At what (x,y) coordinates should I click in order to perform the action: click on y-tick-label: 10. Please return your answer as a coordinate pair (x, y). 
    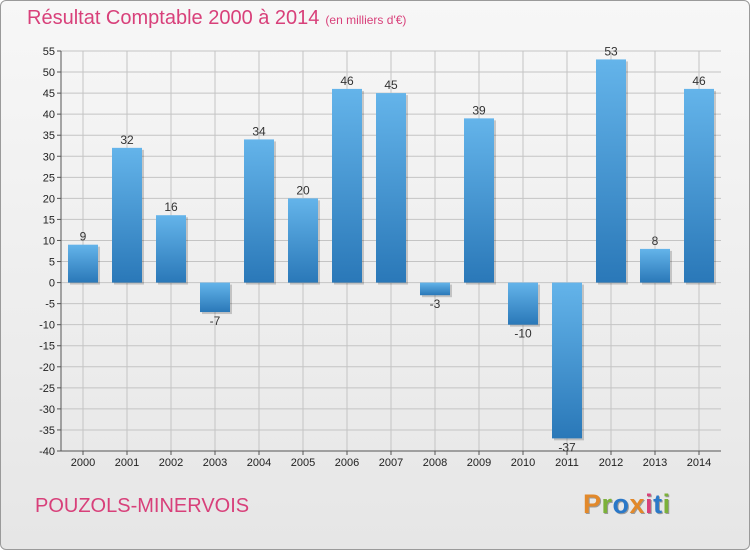
    Looking at the image, I should click on (49, 241).